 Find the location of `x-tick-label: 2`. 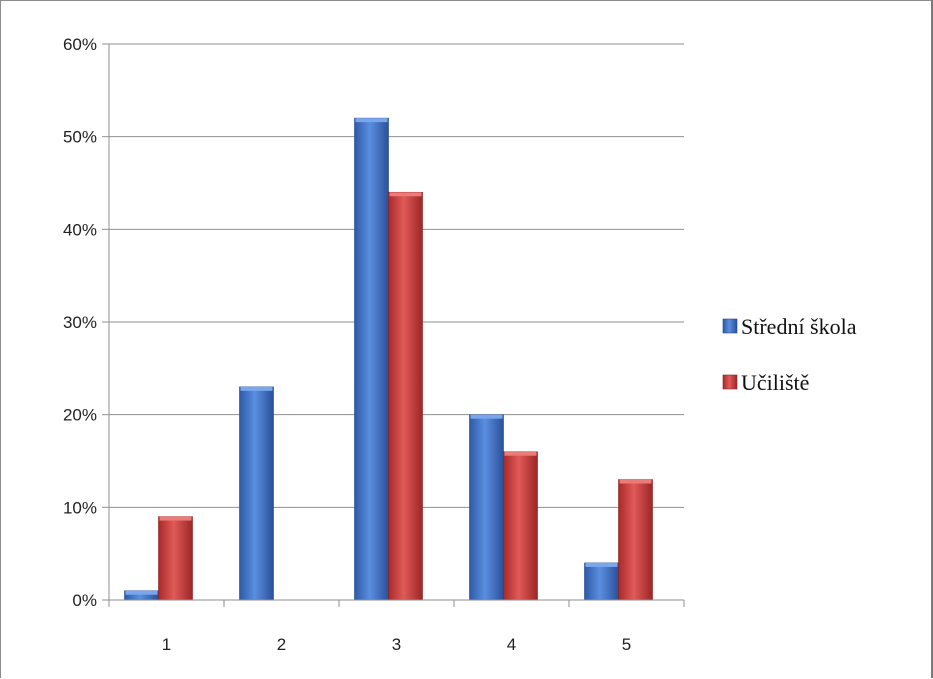

x-tick-label: 2 is located at coordinates (281, 644).